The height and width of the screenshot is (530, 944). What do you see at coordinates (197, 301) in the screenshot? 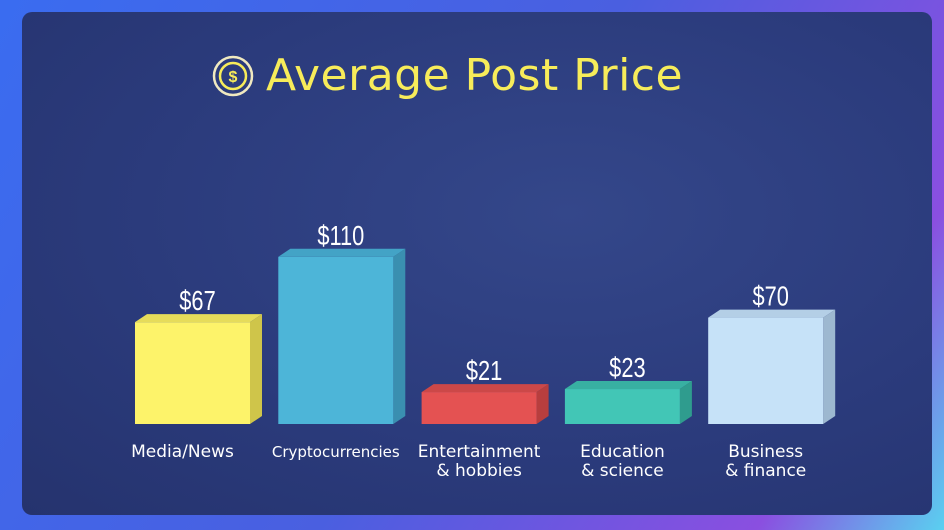
I see `data-label: $67` at bounding box center [197, 301].